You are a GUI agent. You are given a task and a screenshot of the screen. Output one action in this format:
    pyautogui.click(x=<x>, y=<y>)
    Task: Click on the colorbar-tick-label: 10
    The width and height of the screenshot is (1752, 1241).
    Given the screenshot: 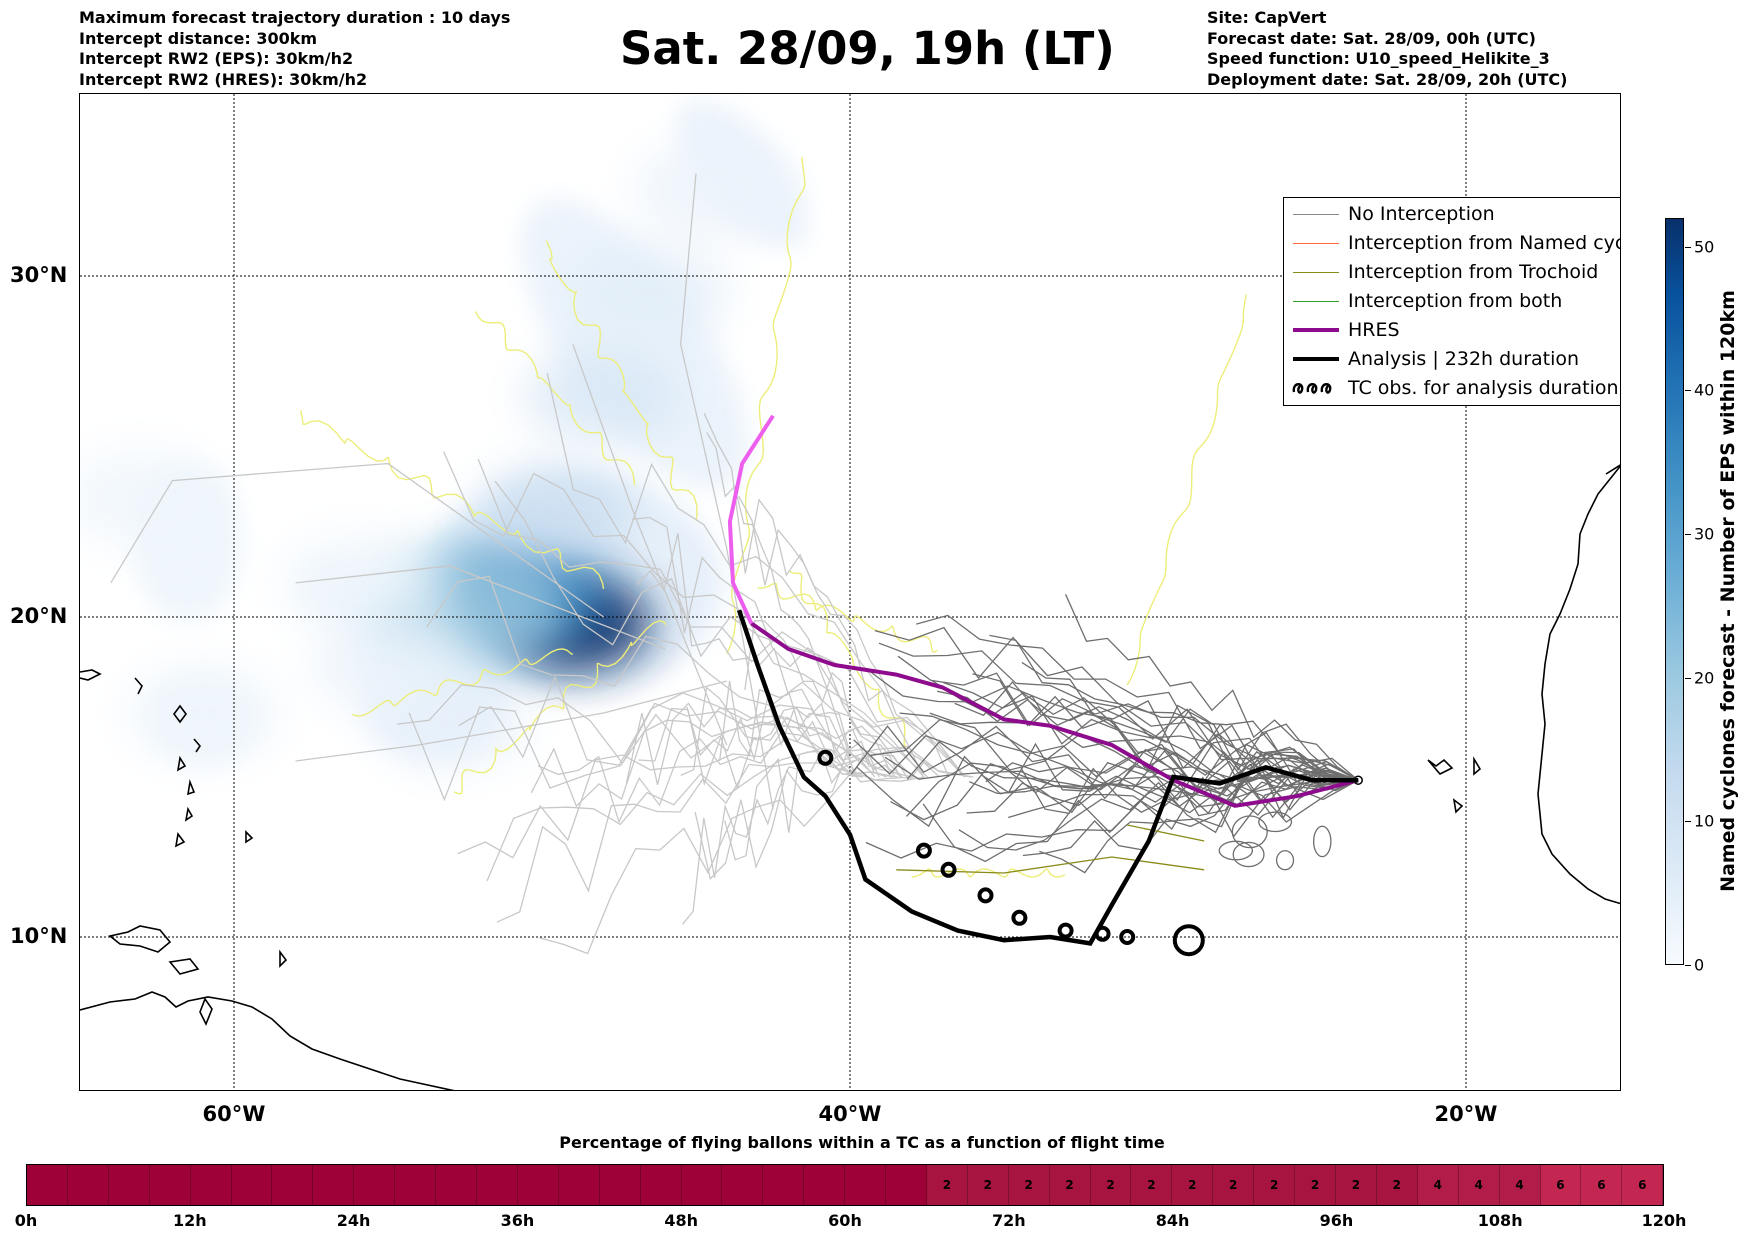 What is the action you would take?
    pyautogui.click(x=1704, y=821)
    